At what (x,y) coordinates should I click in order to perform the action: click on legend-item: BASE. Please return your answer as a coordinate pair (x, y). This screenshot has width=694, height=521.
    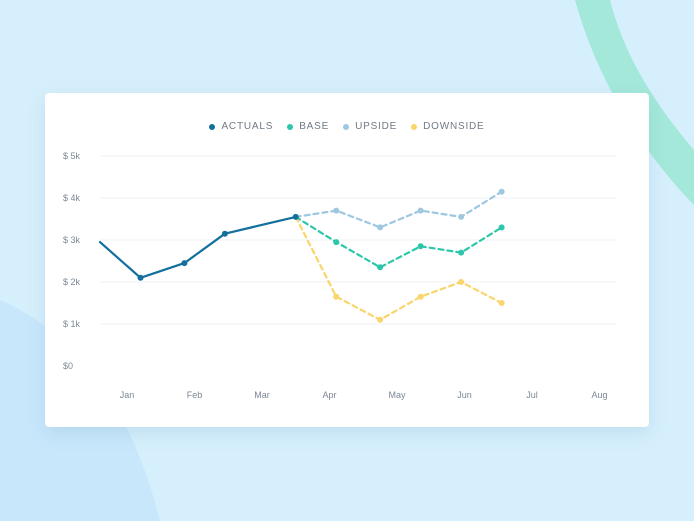
    Looking at the image, I should click on (308, 126).